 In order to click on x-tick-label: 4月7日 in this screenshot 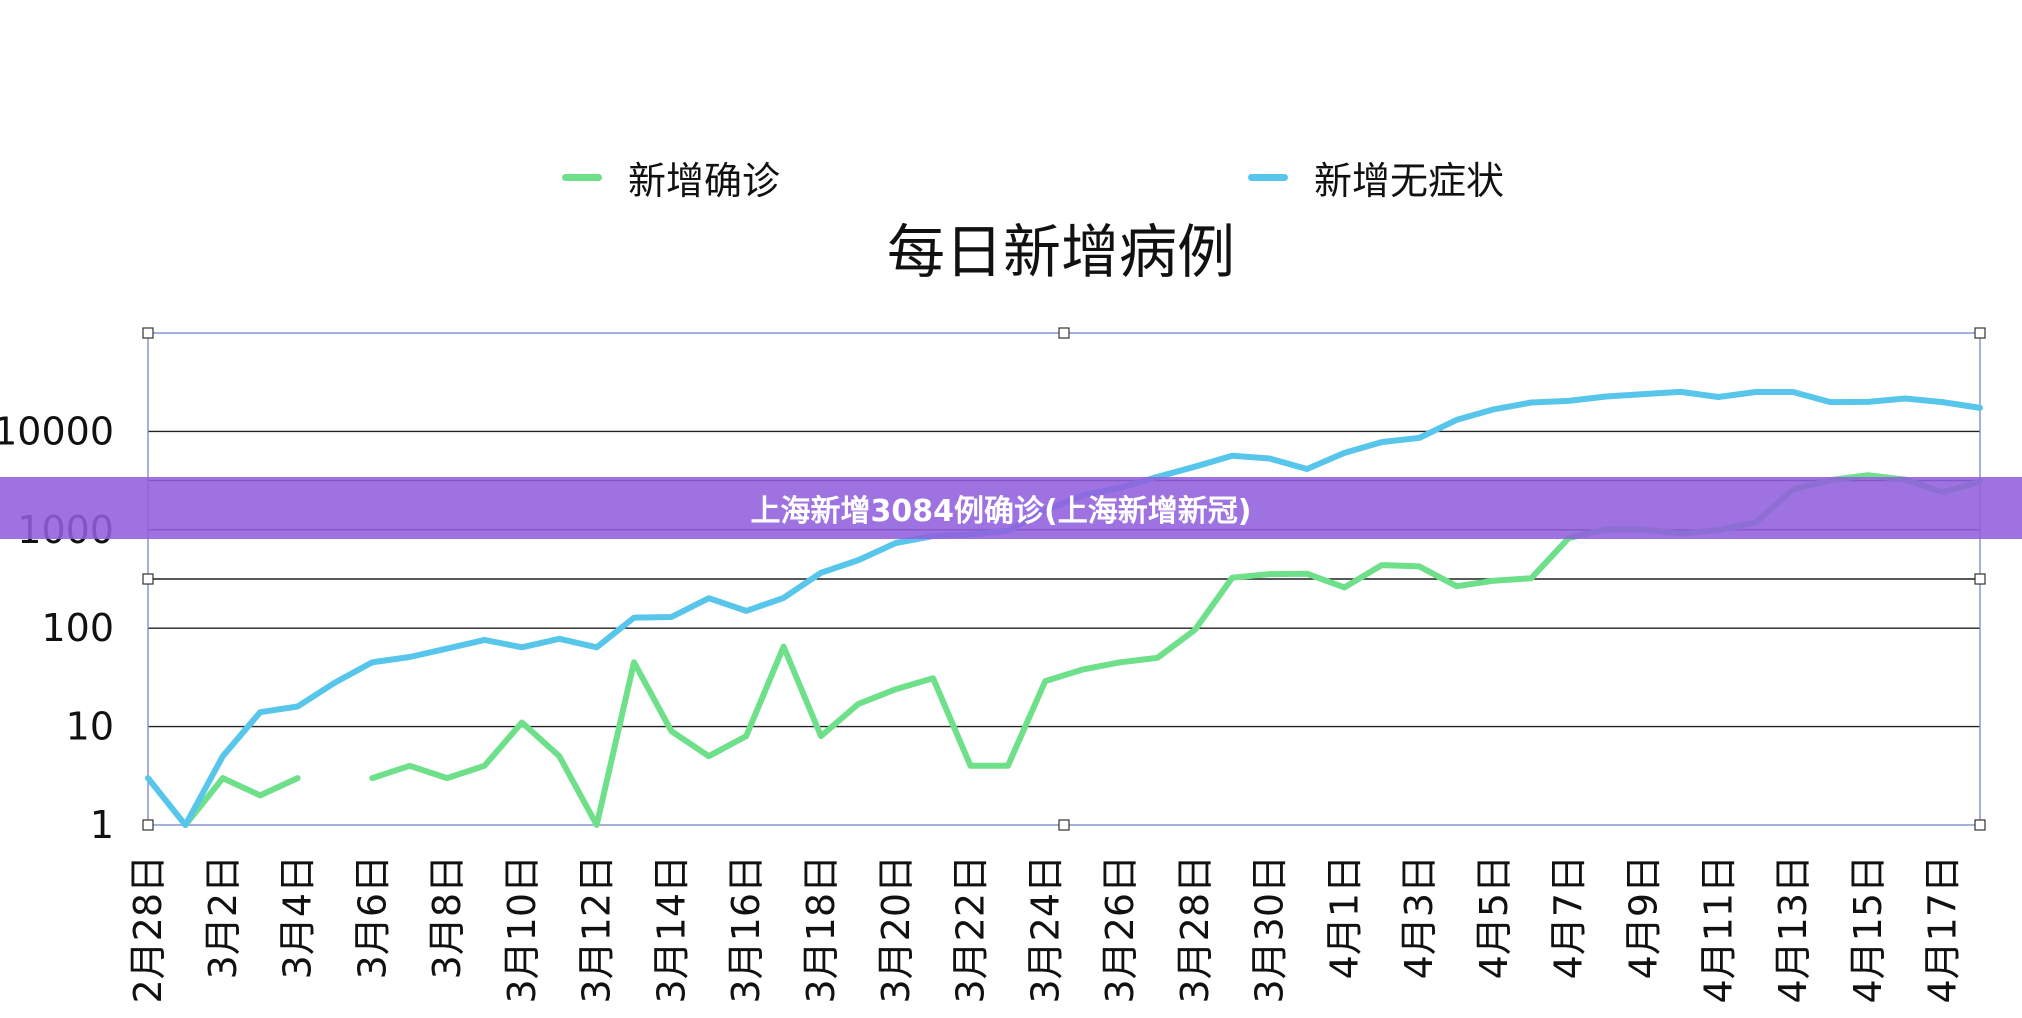, I will do `click(1569, 917)`.